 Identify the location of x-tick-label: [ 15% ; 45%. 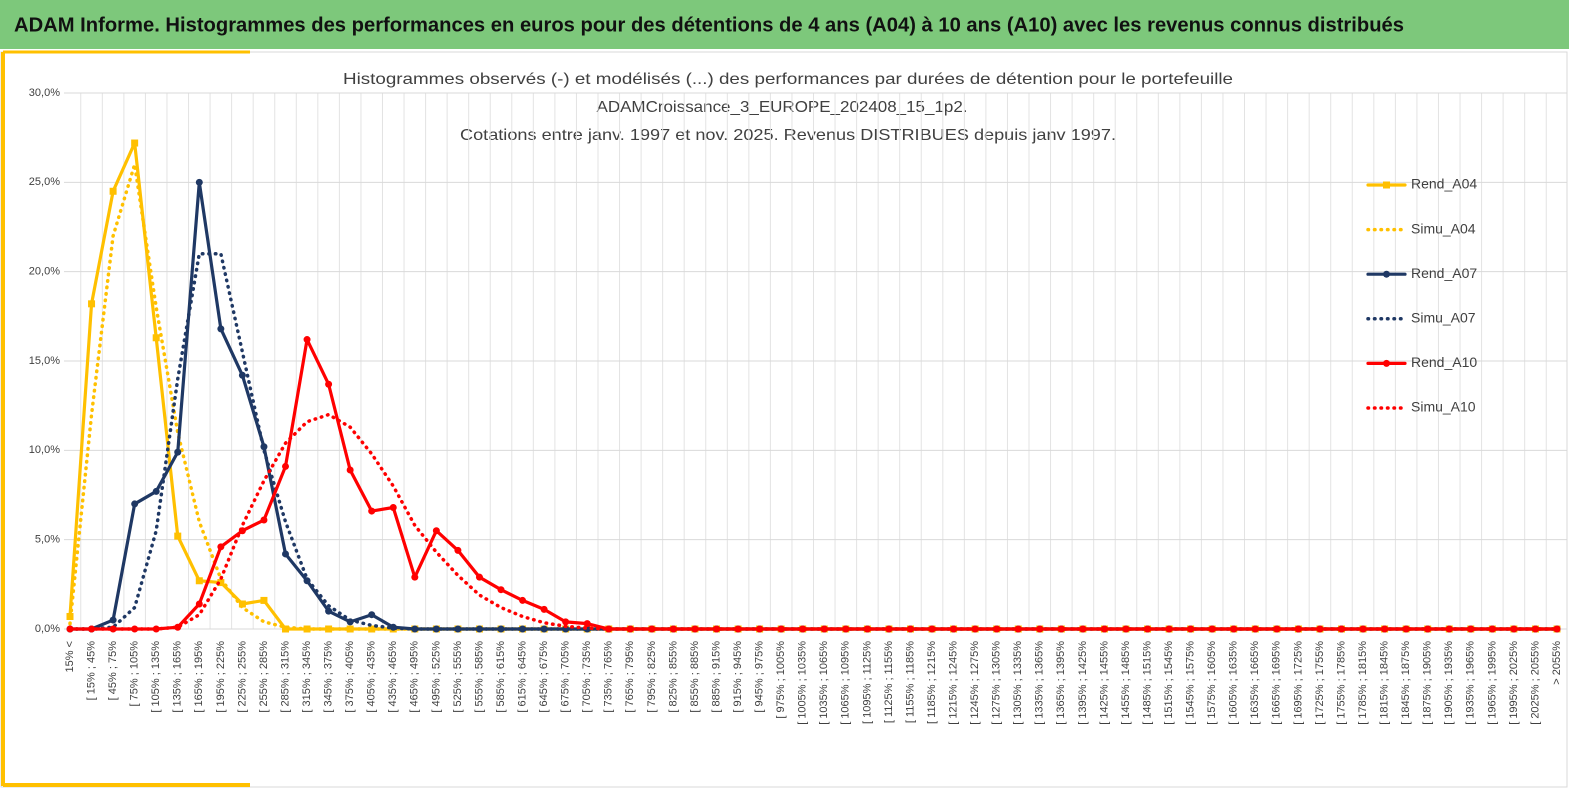
(91, 671).